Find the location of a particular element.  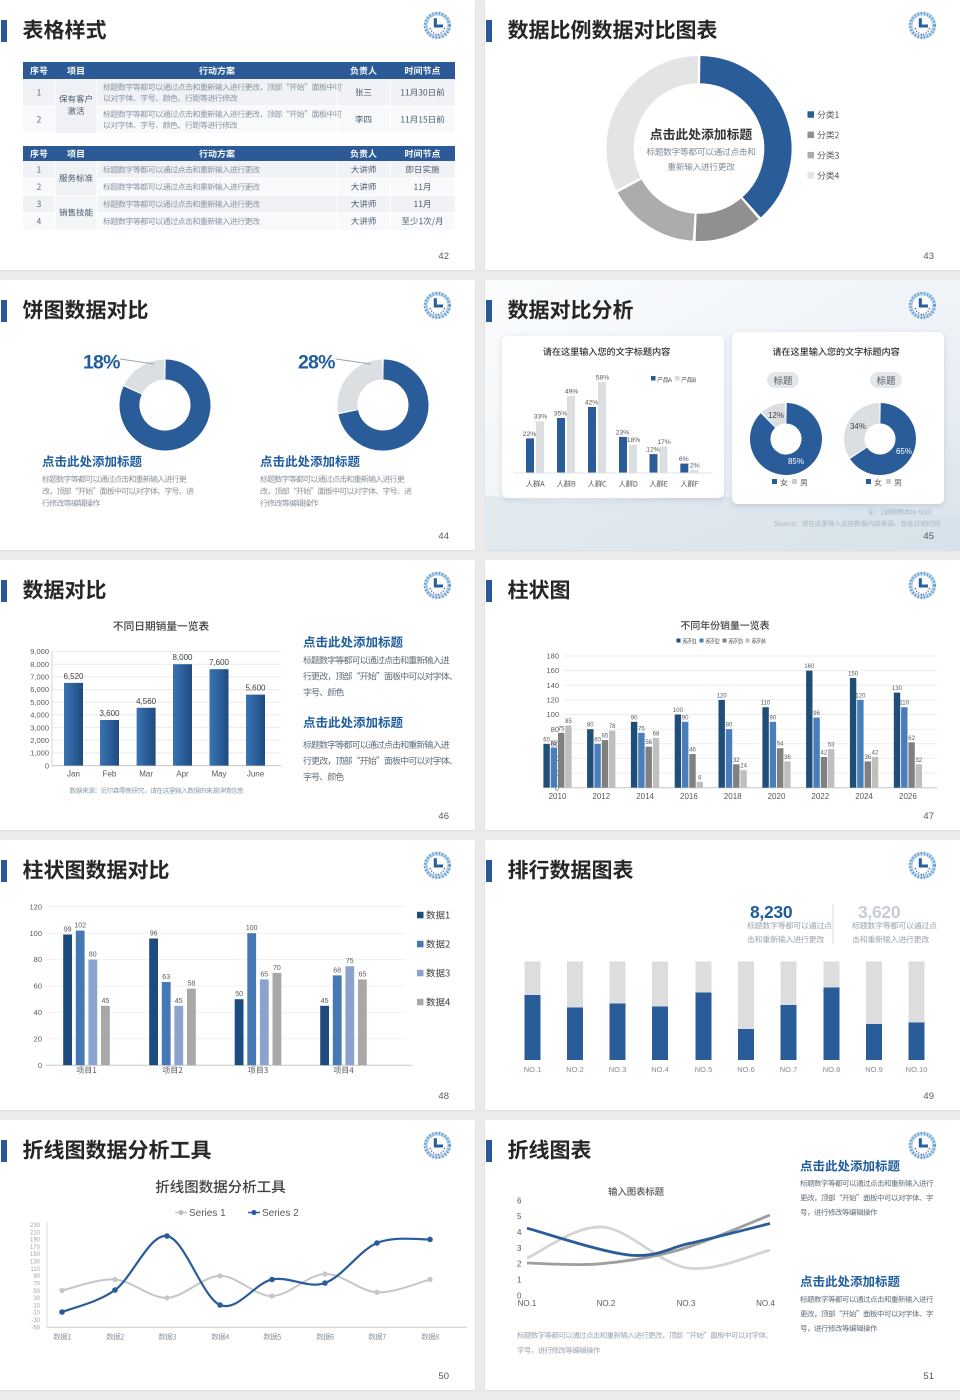

svg-text: 5,000 is located at coordinates (39, 702).